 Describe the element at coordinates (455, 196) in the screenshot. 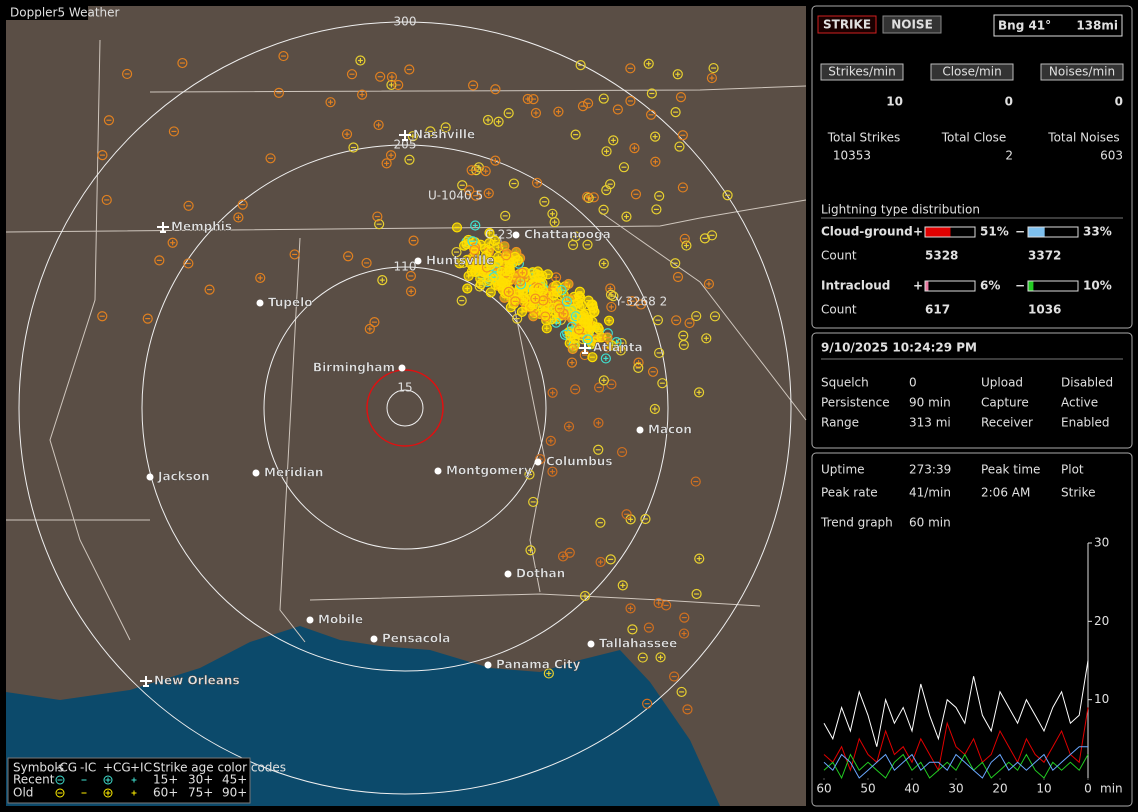

I see `strike-tag: U-1040 5` at that location.